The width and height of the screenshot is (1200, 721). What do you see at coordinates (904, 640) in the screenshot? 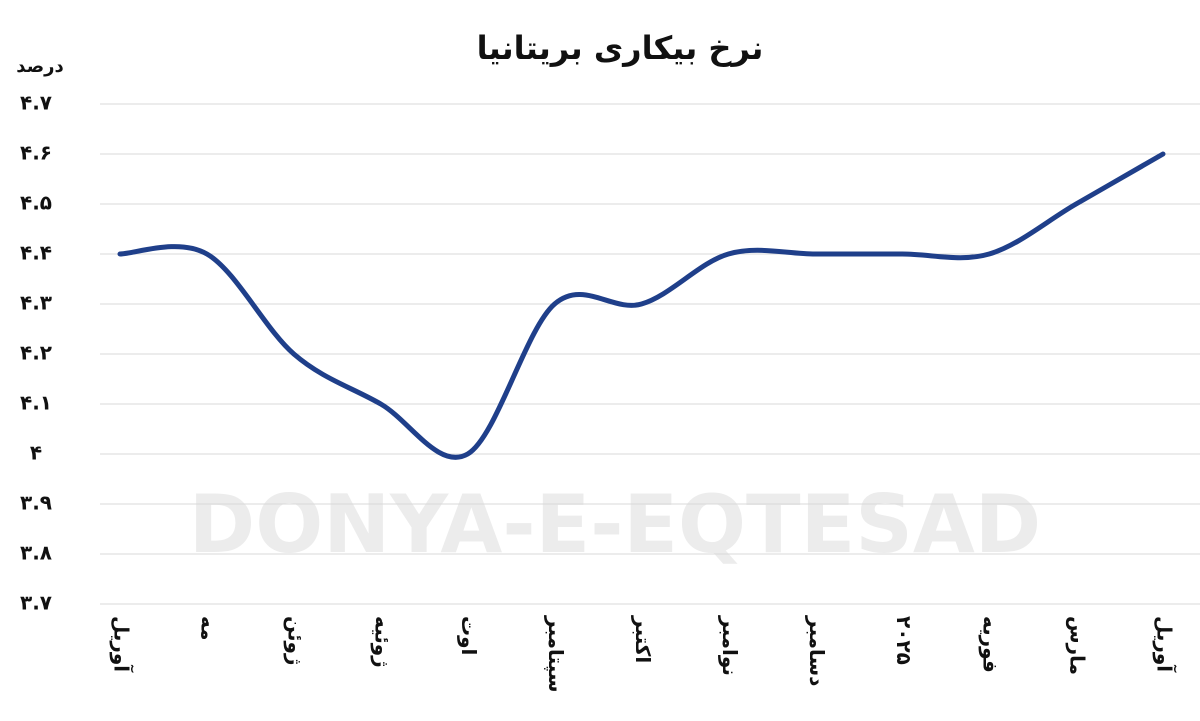
I see `x-tick-label: ۲۰۲۵` at bounding box center [904, 640].